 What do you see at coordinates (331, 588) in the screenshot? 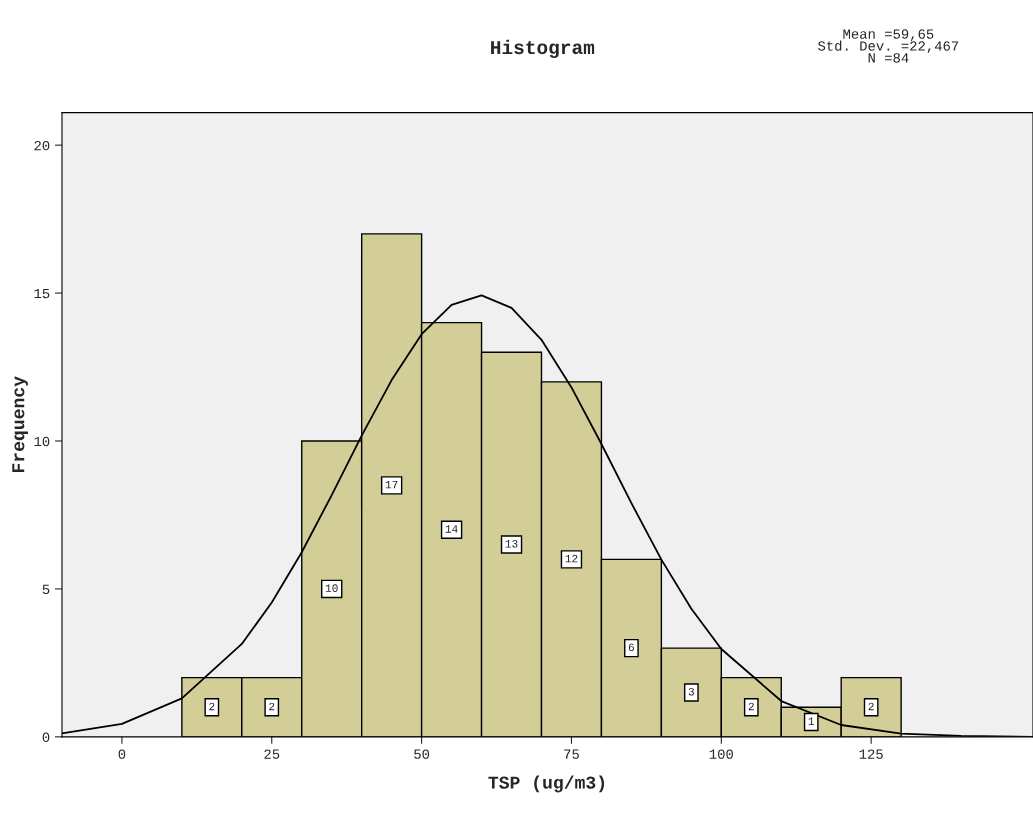
I see `data-label: 10` at bounding box center [331, 588].